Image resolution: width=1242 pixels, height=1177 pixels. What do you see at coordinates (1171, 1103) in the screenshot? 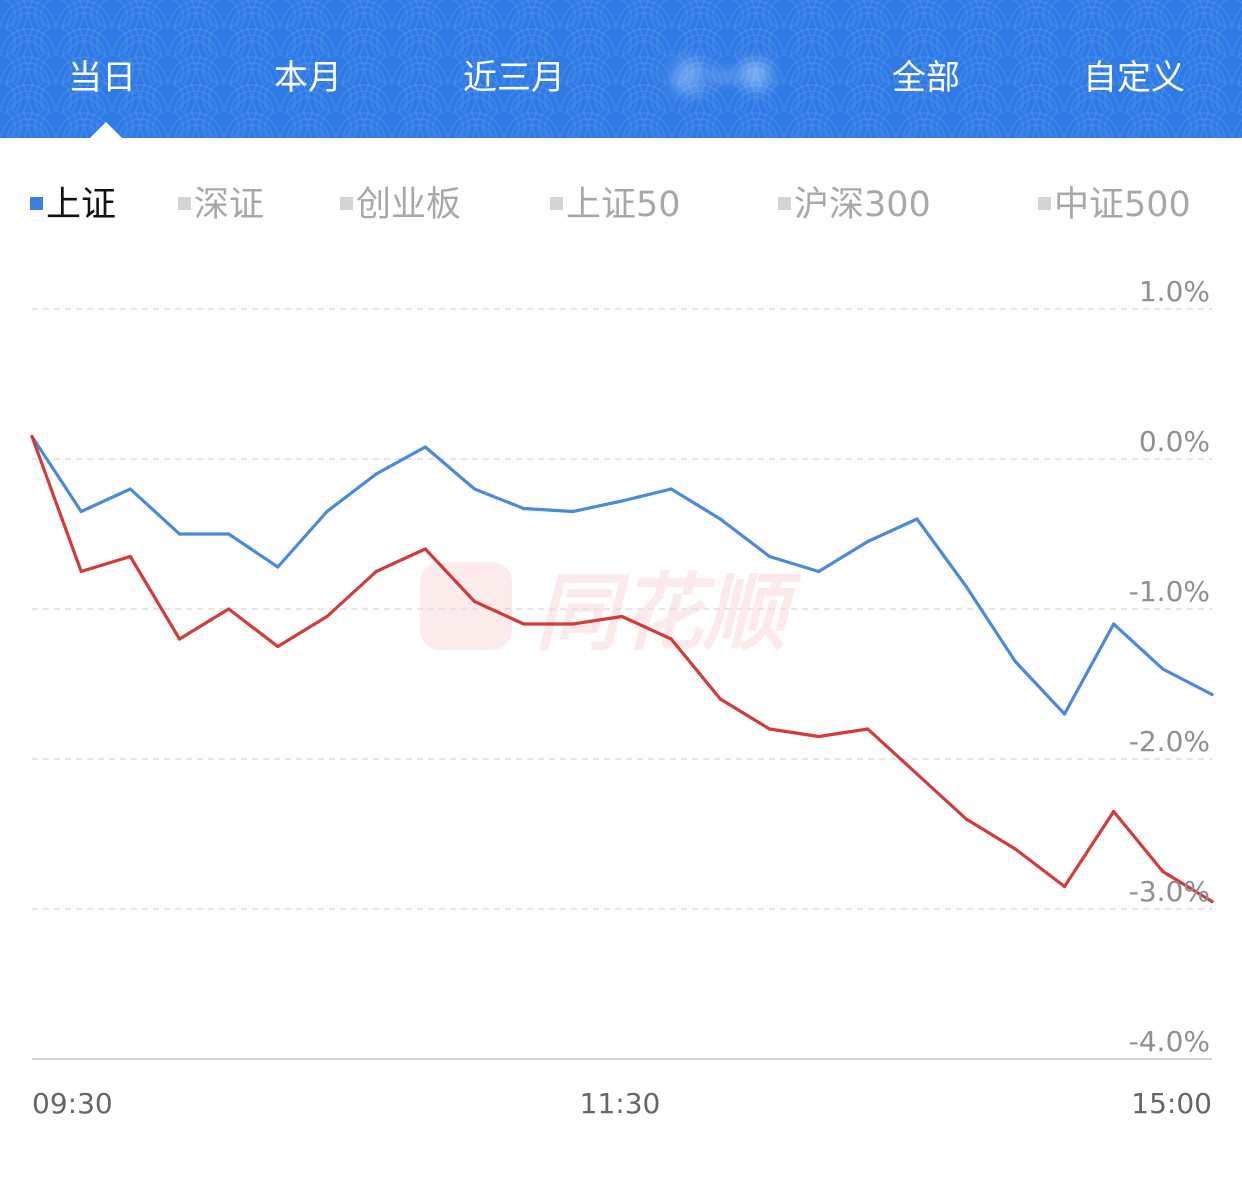
I see `x-tick-label: 15:00` at bounding box center [1171, 1103].